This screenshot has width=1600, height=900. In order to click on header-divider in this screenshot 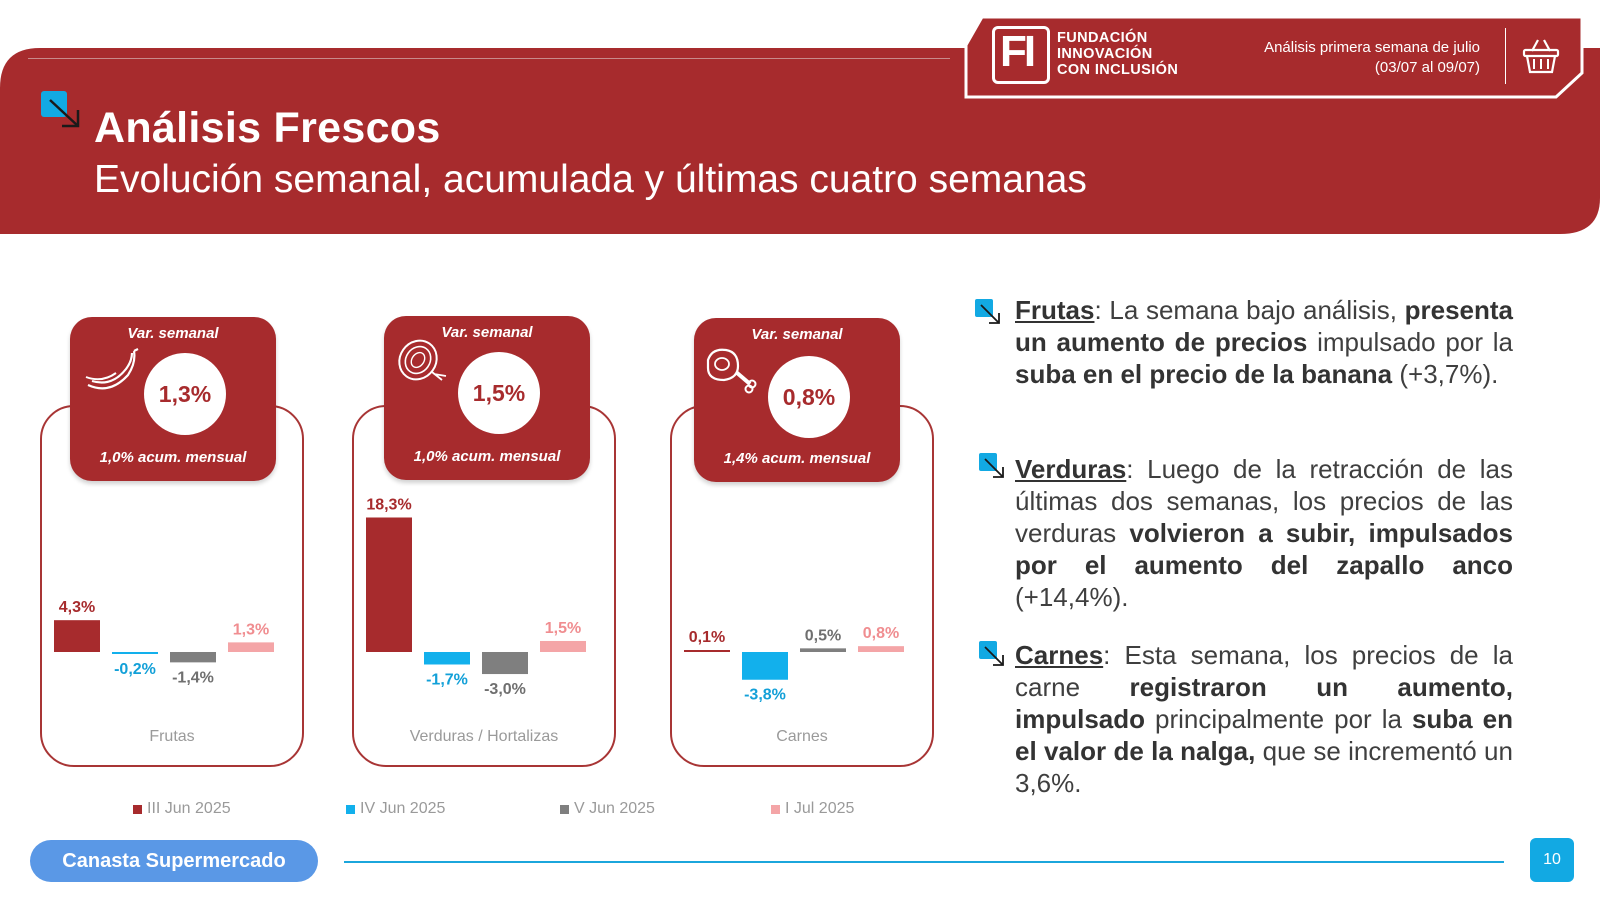, I will do `click(1505, 56)`.